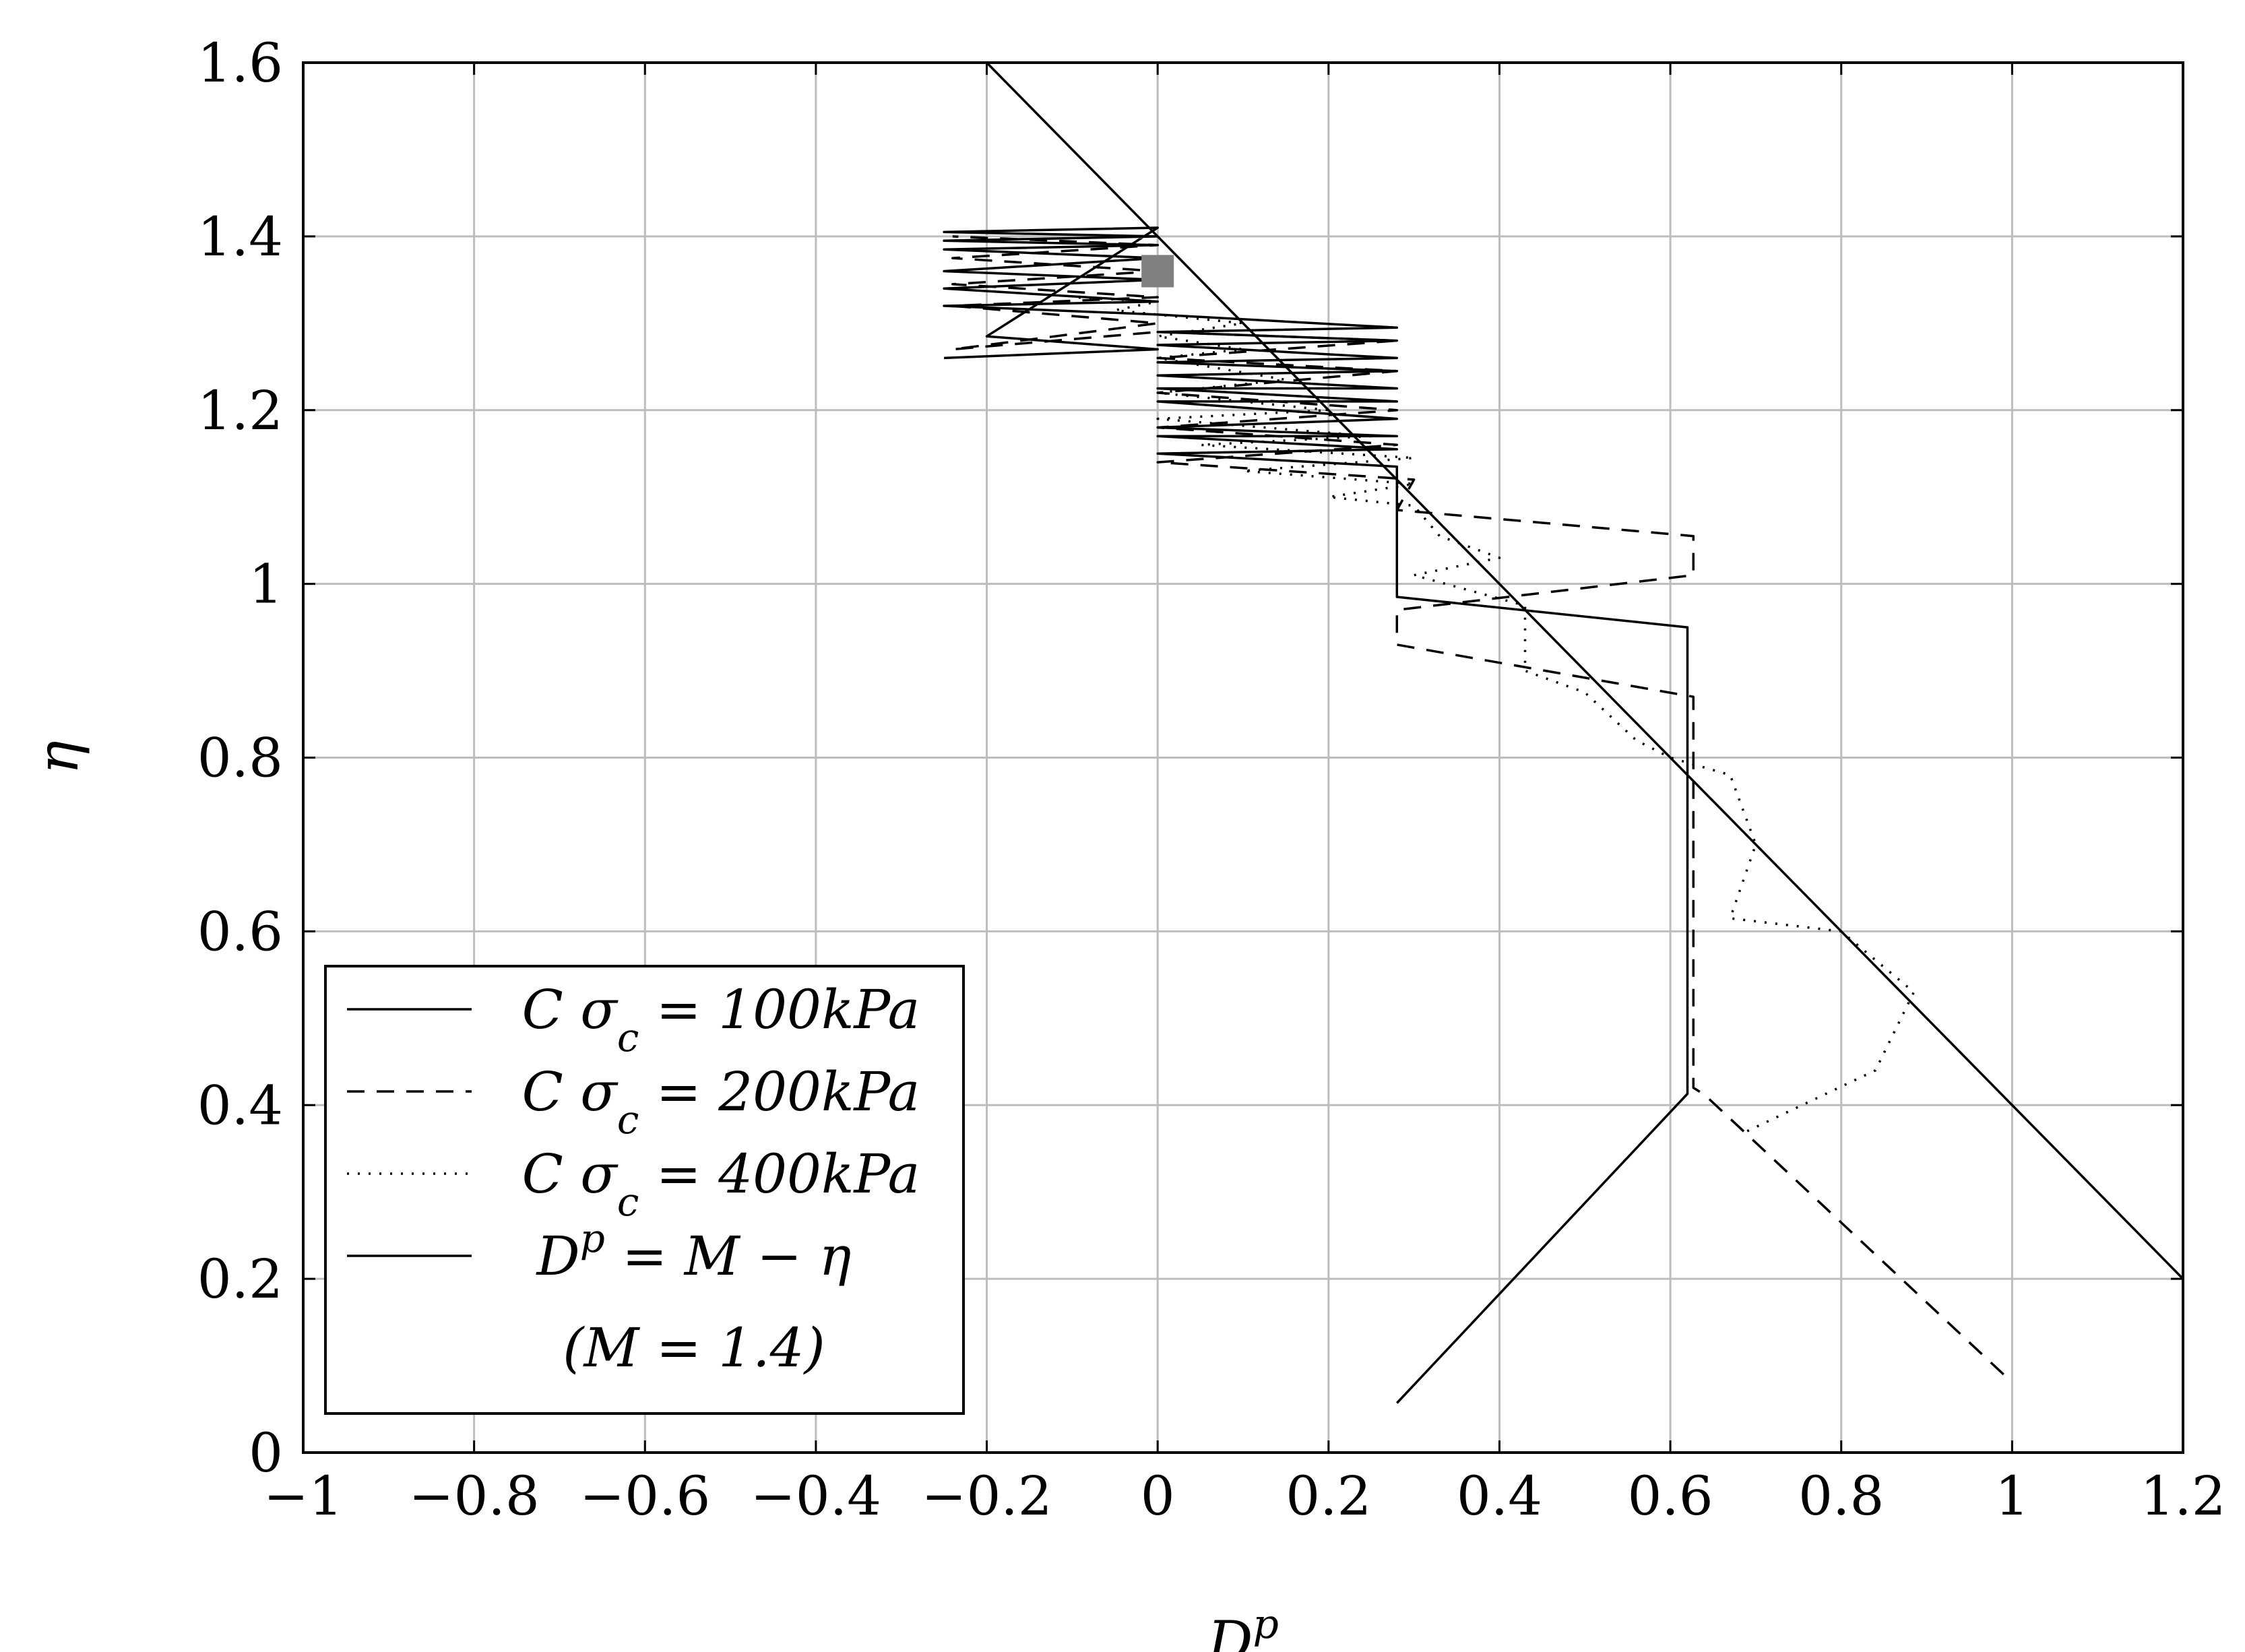 This screenshot has height=1652, width=2245. What do you see at coordinates (240, 236) in the screenshot?
I see `y-tick-label: 1.4` at bounding box center [240, 236].